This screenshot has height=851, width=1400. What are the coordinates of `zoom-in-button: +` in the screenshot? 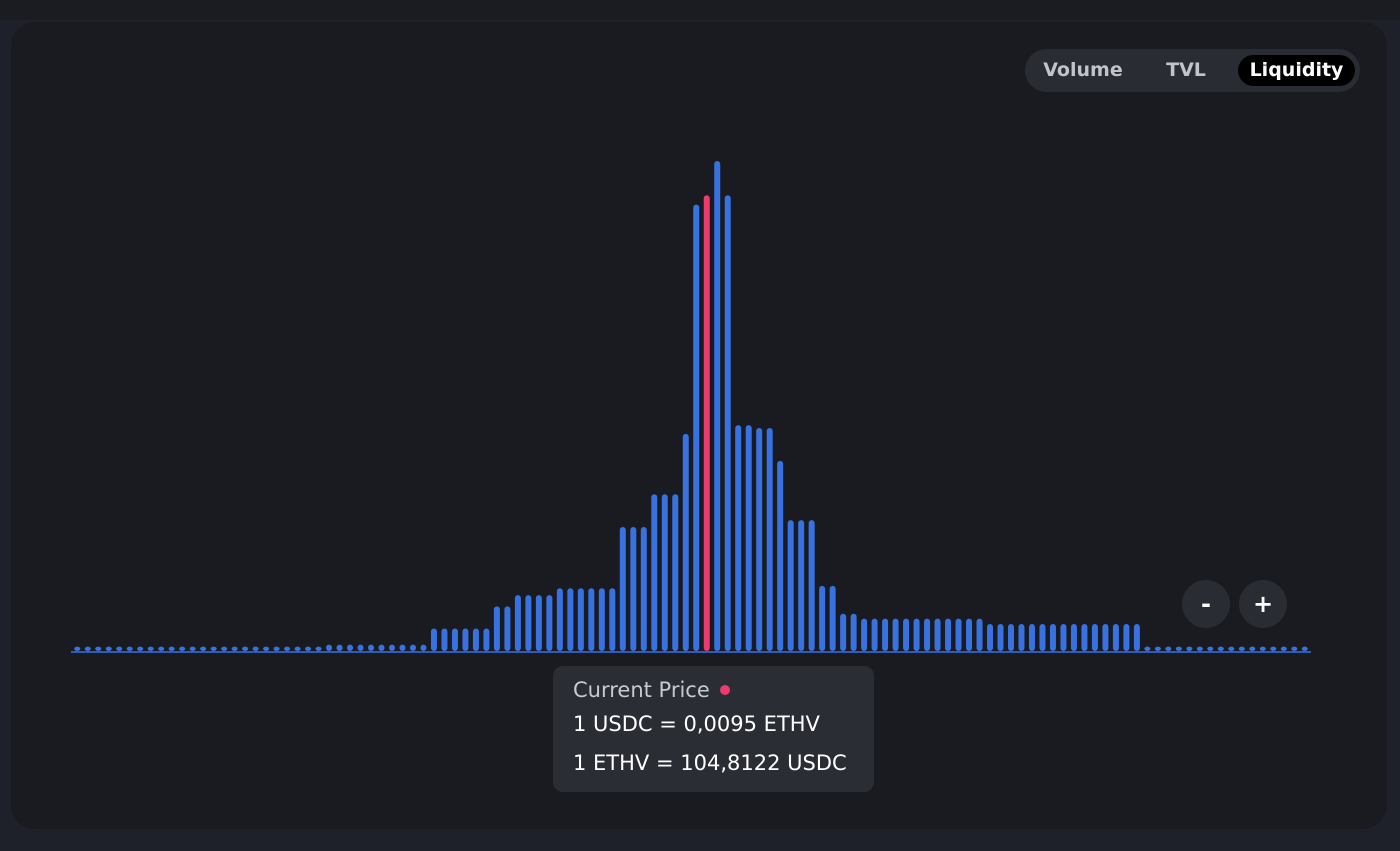 It's located at (1263, 604).